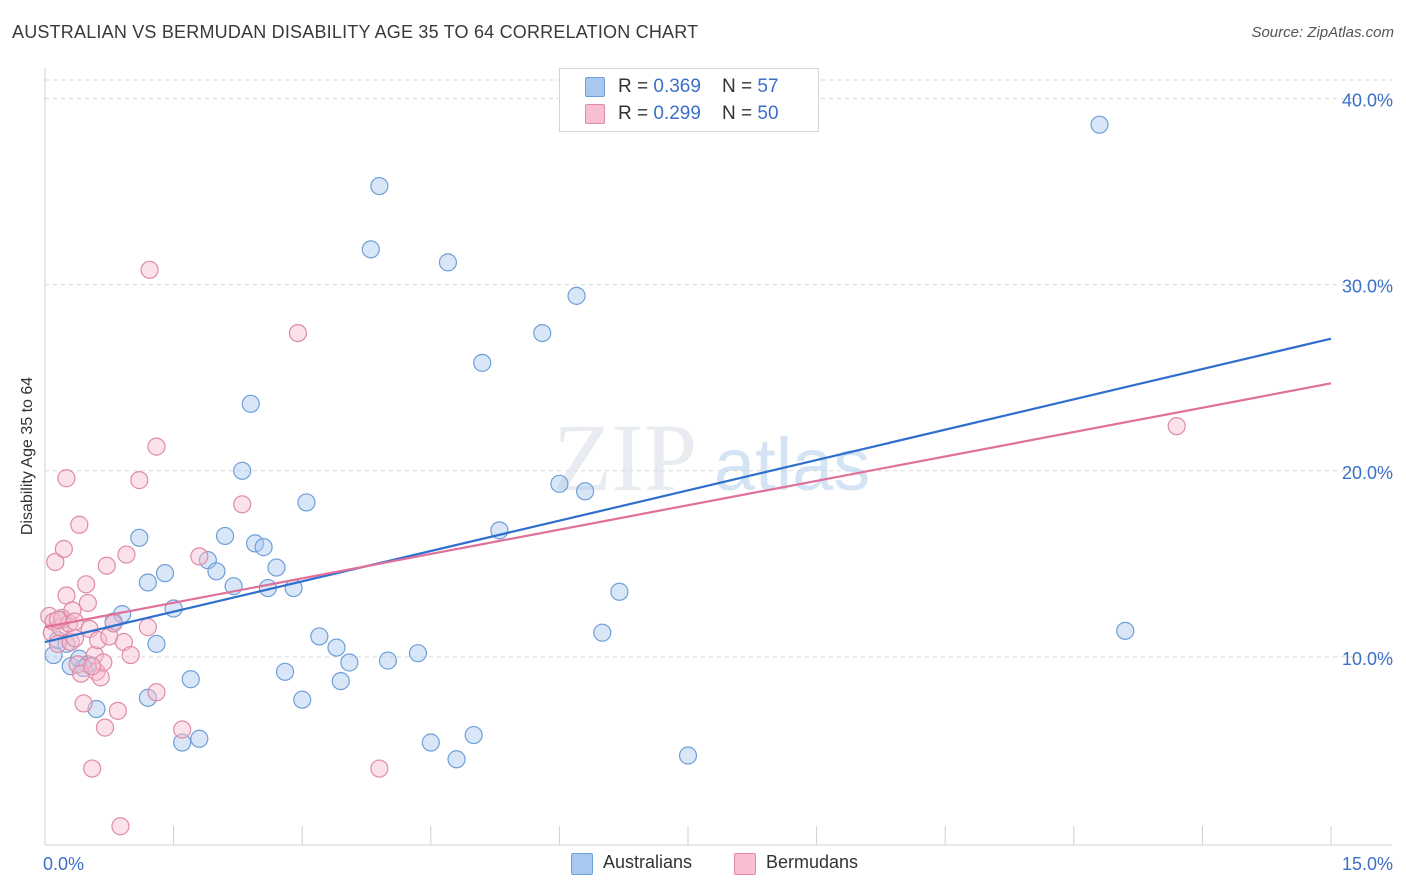 The width and height of the screenshot is (1406, 892). What do you see at coordinates (812, 862) in the screenshot?
I see `legend-label-bermudans: Bermudans` at bounding box center [812, 862].